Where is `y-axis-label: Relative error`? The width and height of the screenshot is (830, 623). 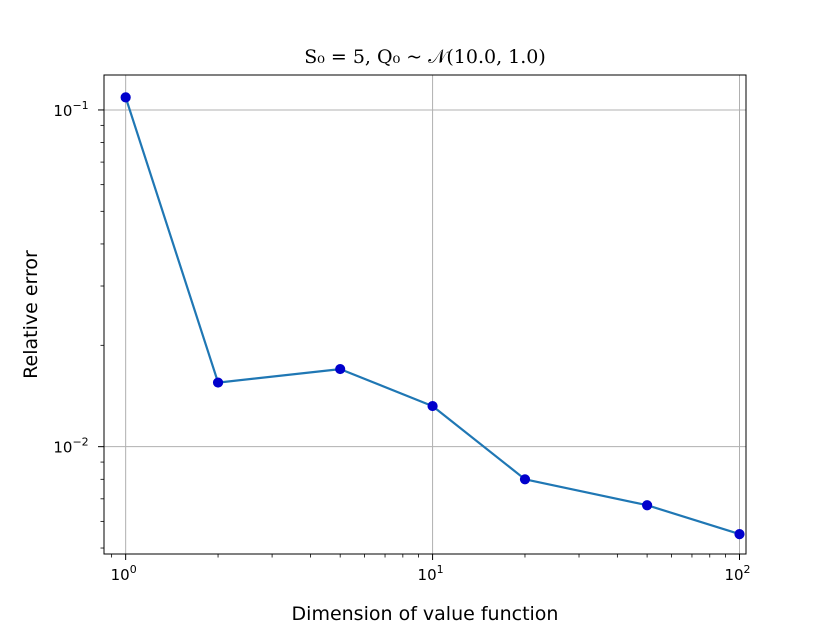 y-axis-label: Relative error is located at coordinates (31, 314).